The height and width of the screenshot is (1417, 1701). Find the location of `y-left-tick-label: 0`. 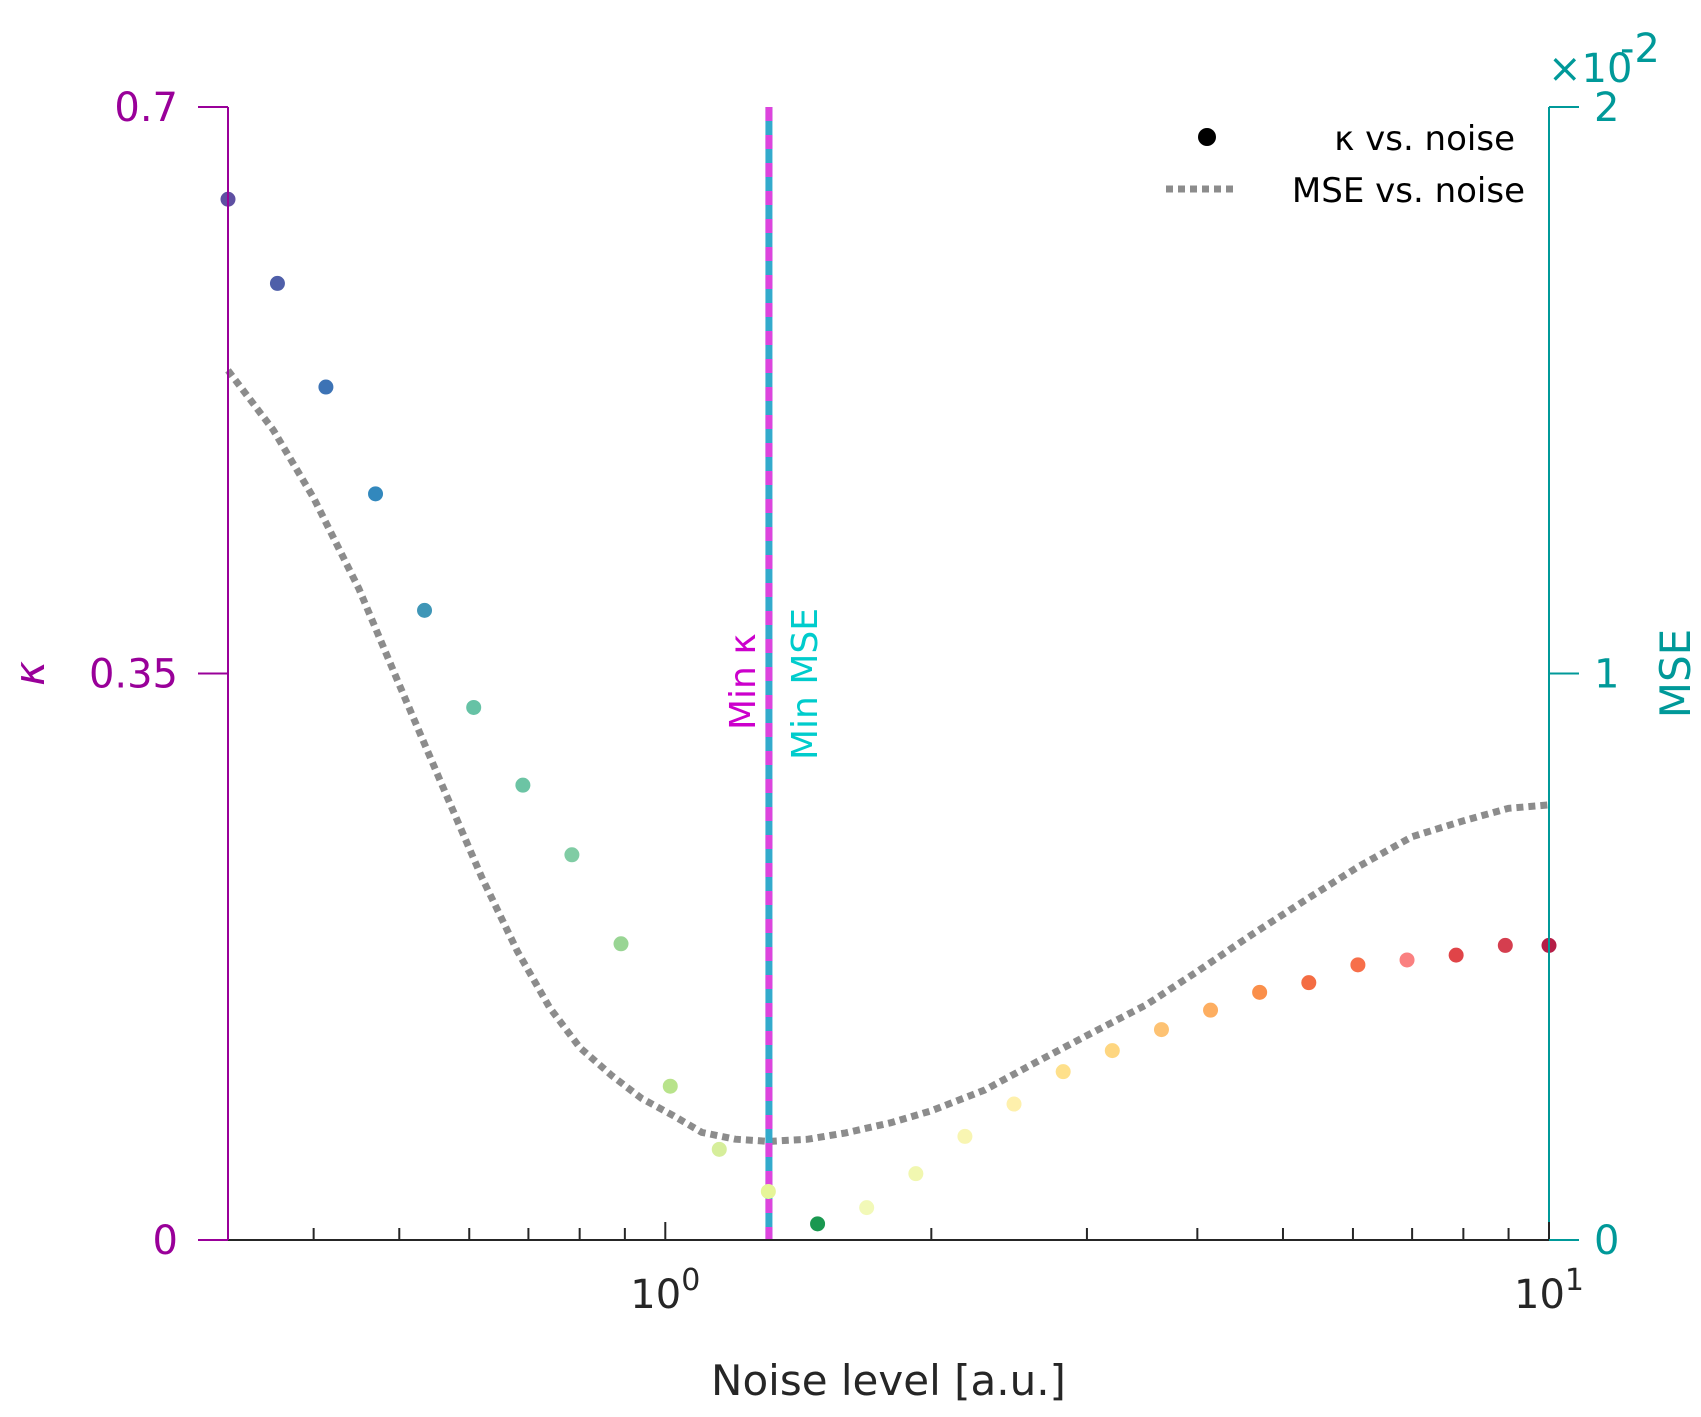

y-left-tick-label: 0 is located at coordinates (165, 1241).